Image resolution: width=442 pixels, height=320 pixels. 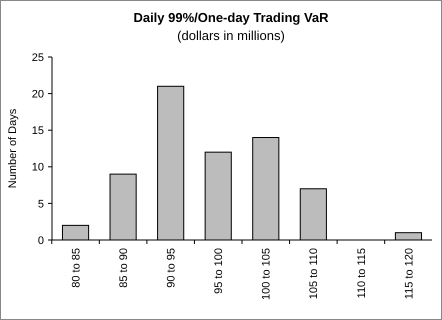 What do you see at coordinates (38, 94) in the screenshot?
I see `y-tick-label: 20` at bounding box center [38, 94].